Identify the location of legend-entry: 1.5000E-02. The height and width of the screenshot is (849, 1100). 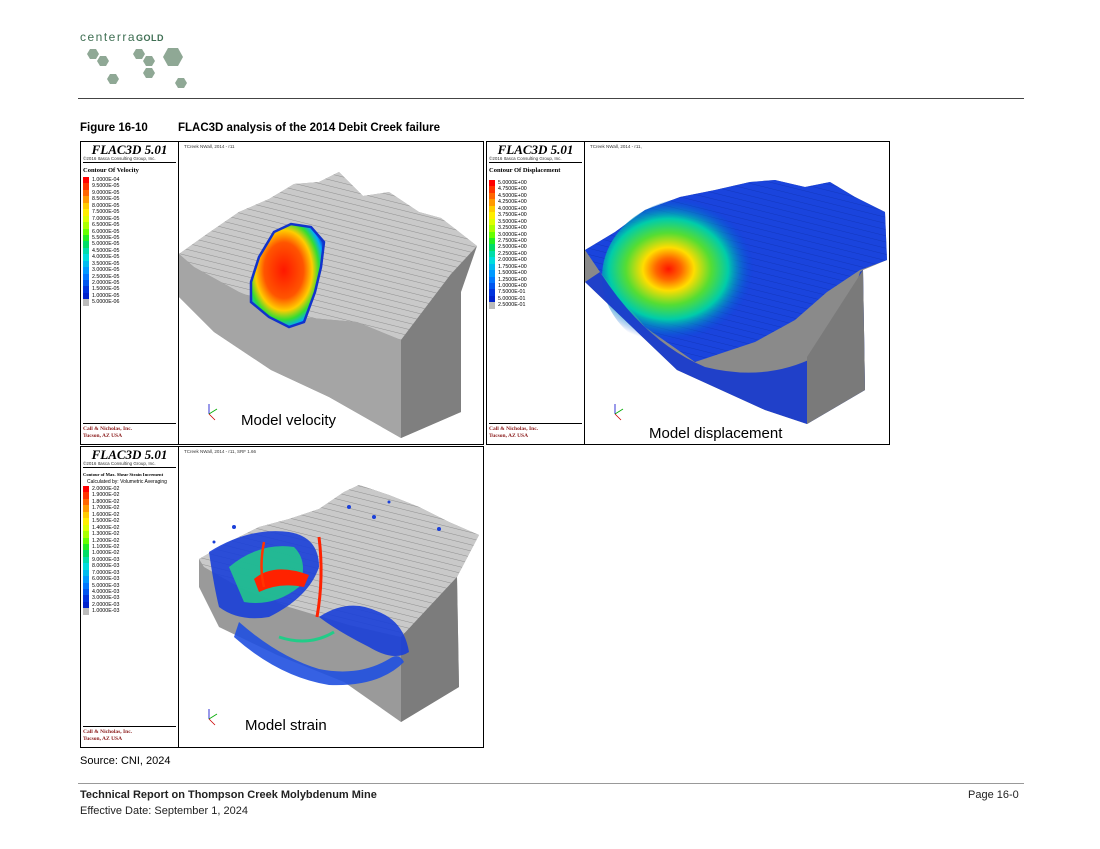
(101, 521).